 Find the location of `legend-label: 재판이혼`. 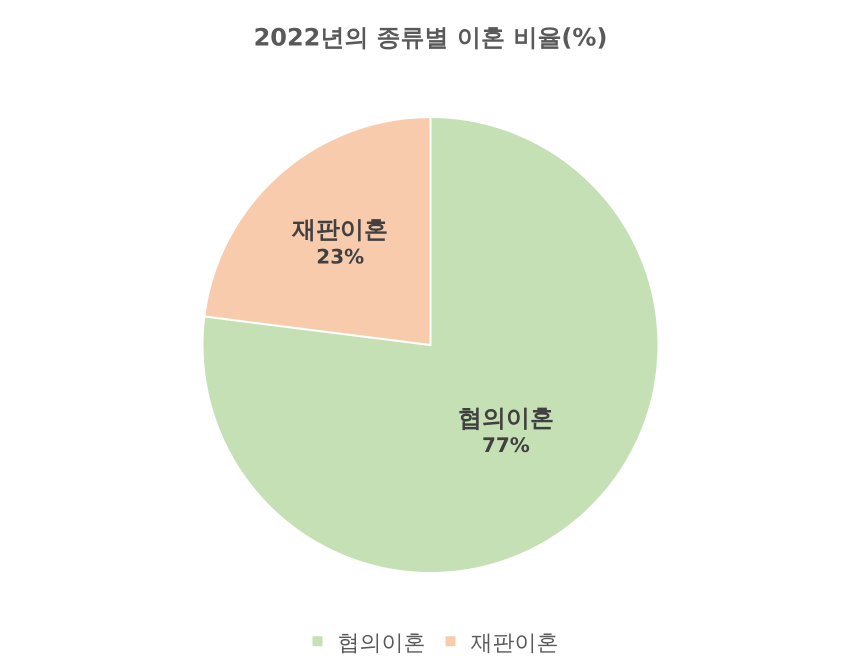

legend-label: 재판이혼 is located at coordinates (514, 643).